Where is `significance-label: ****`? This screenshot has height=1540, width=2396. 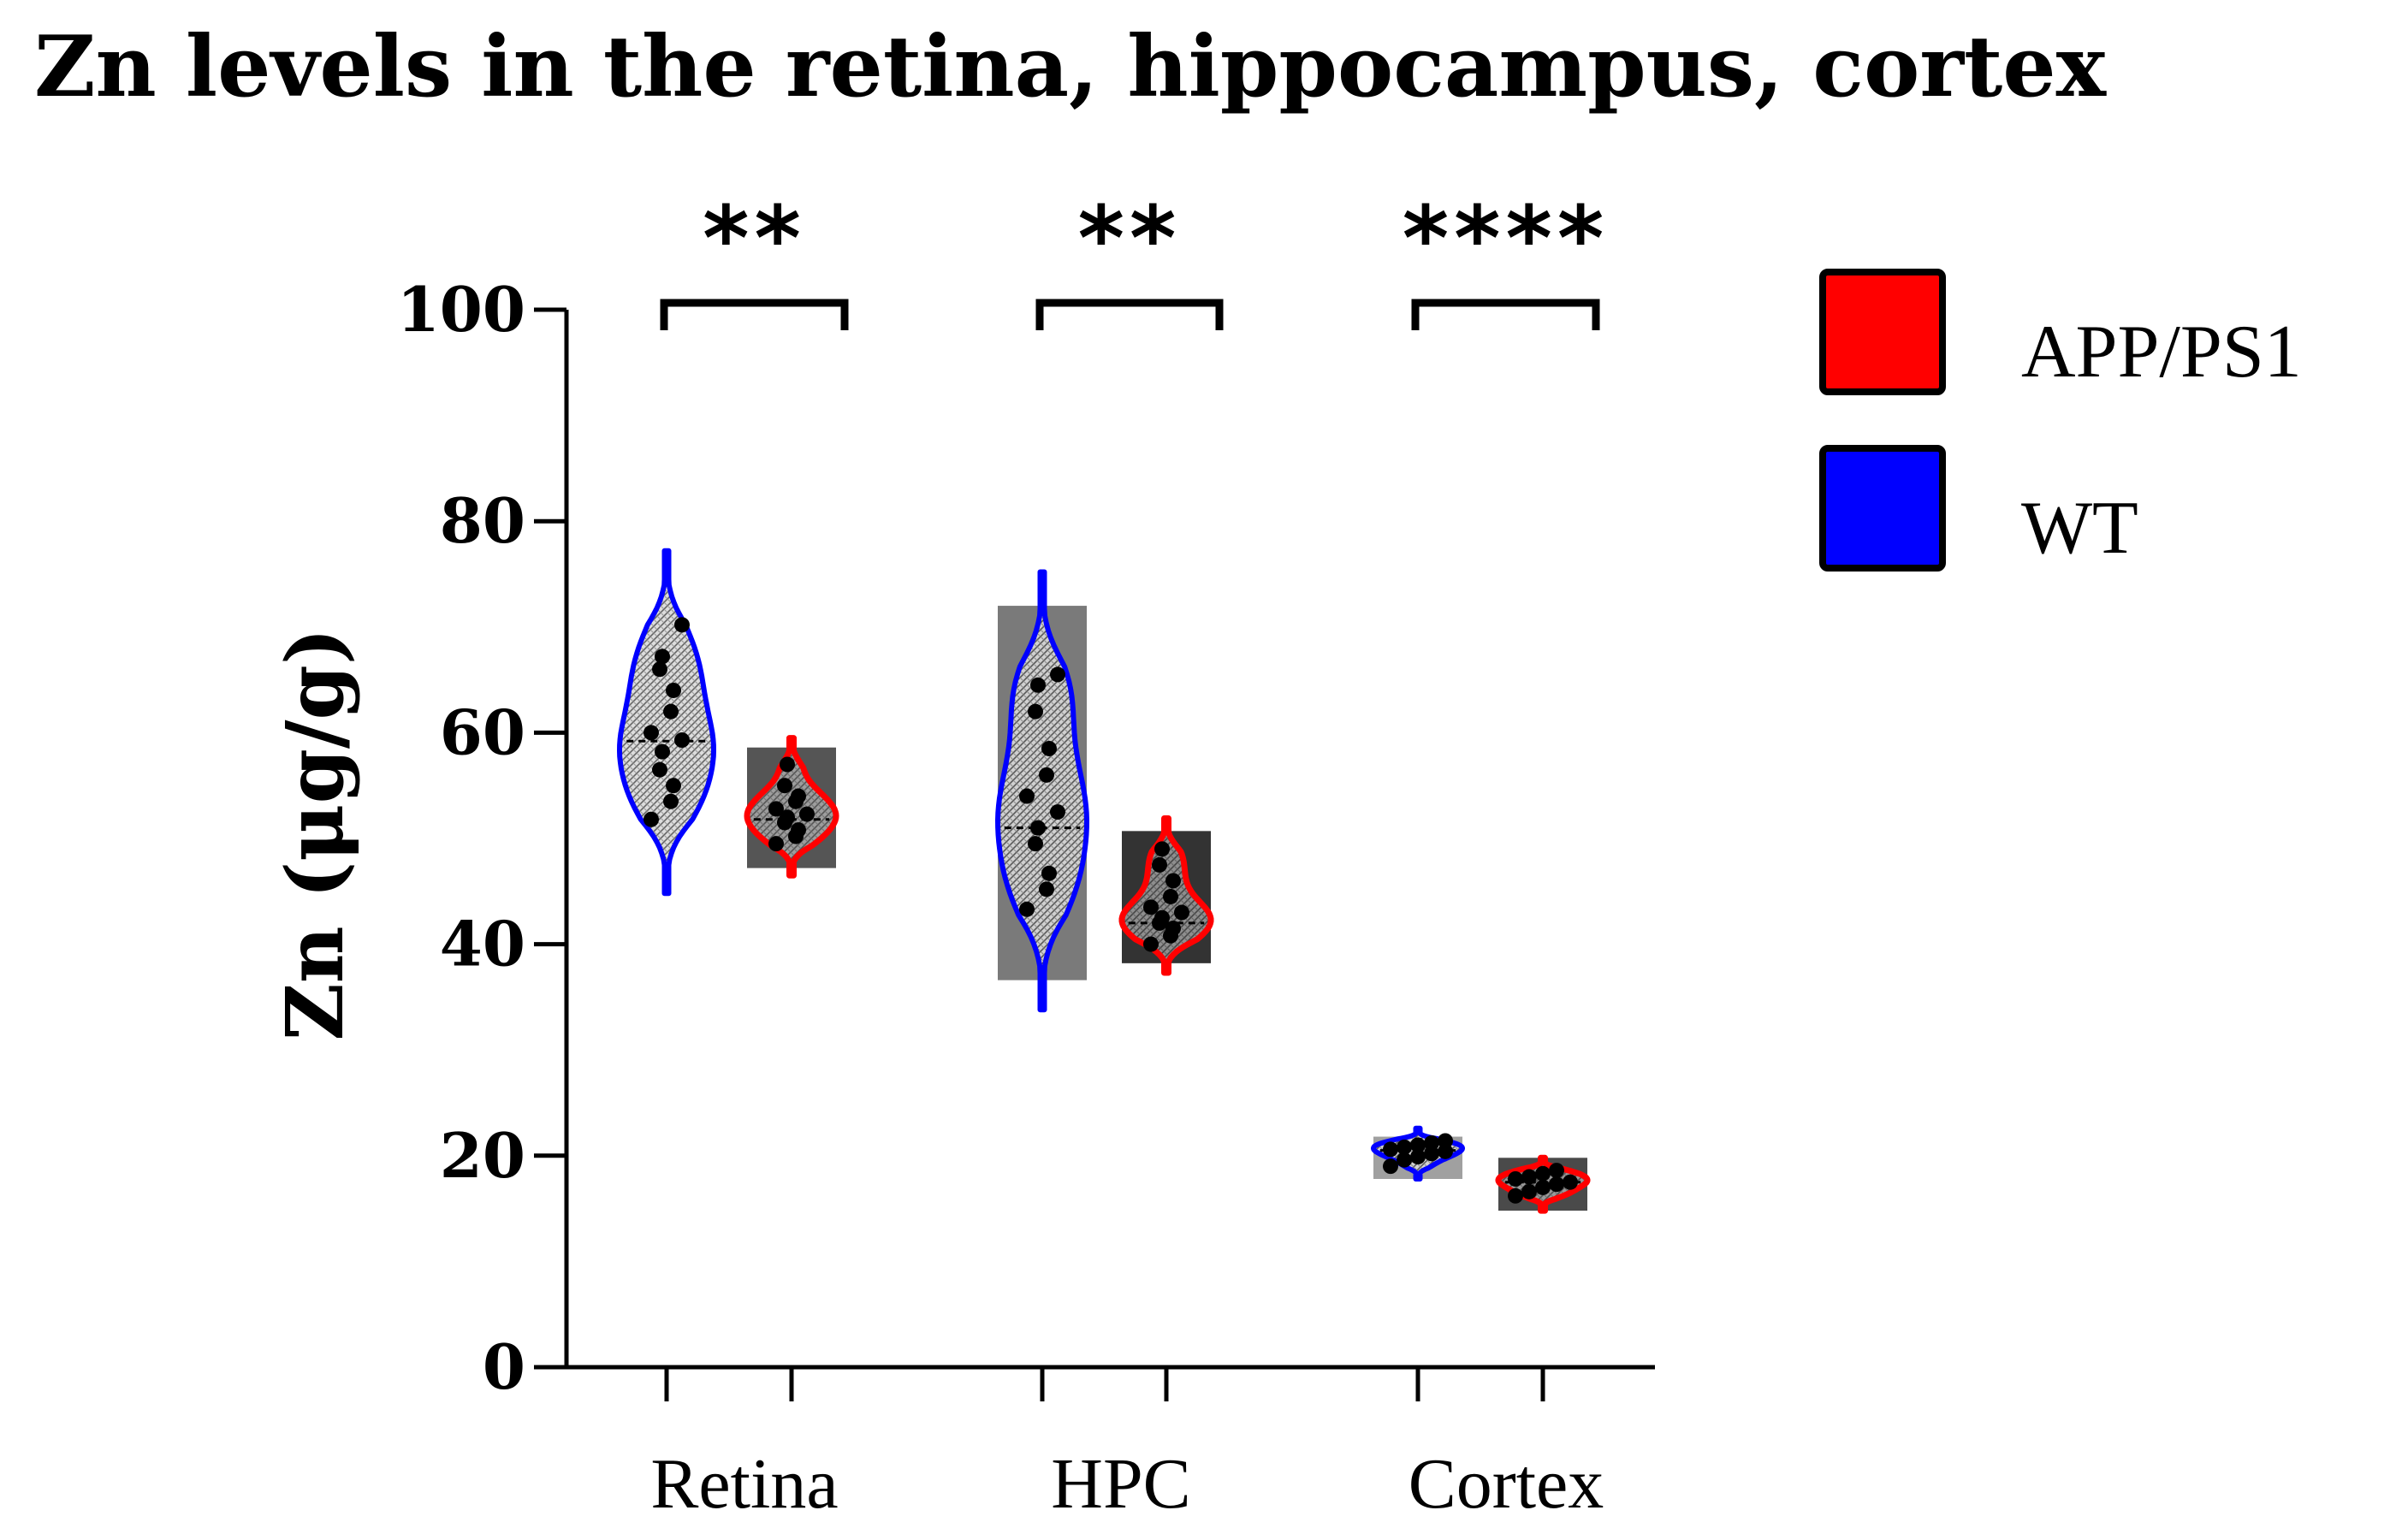
significance-label: **** is located at coordinates (1507, 239).